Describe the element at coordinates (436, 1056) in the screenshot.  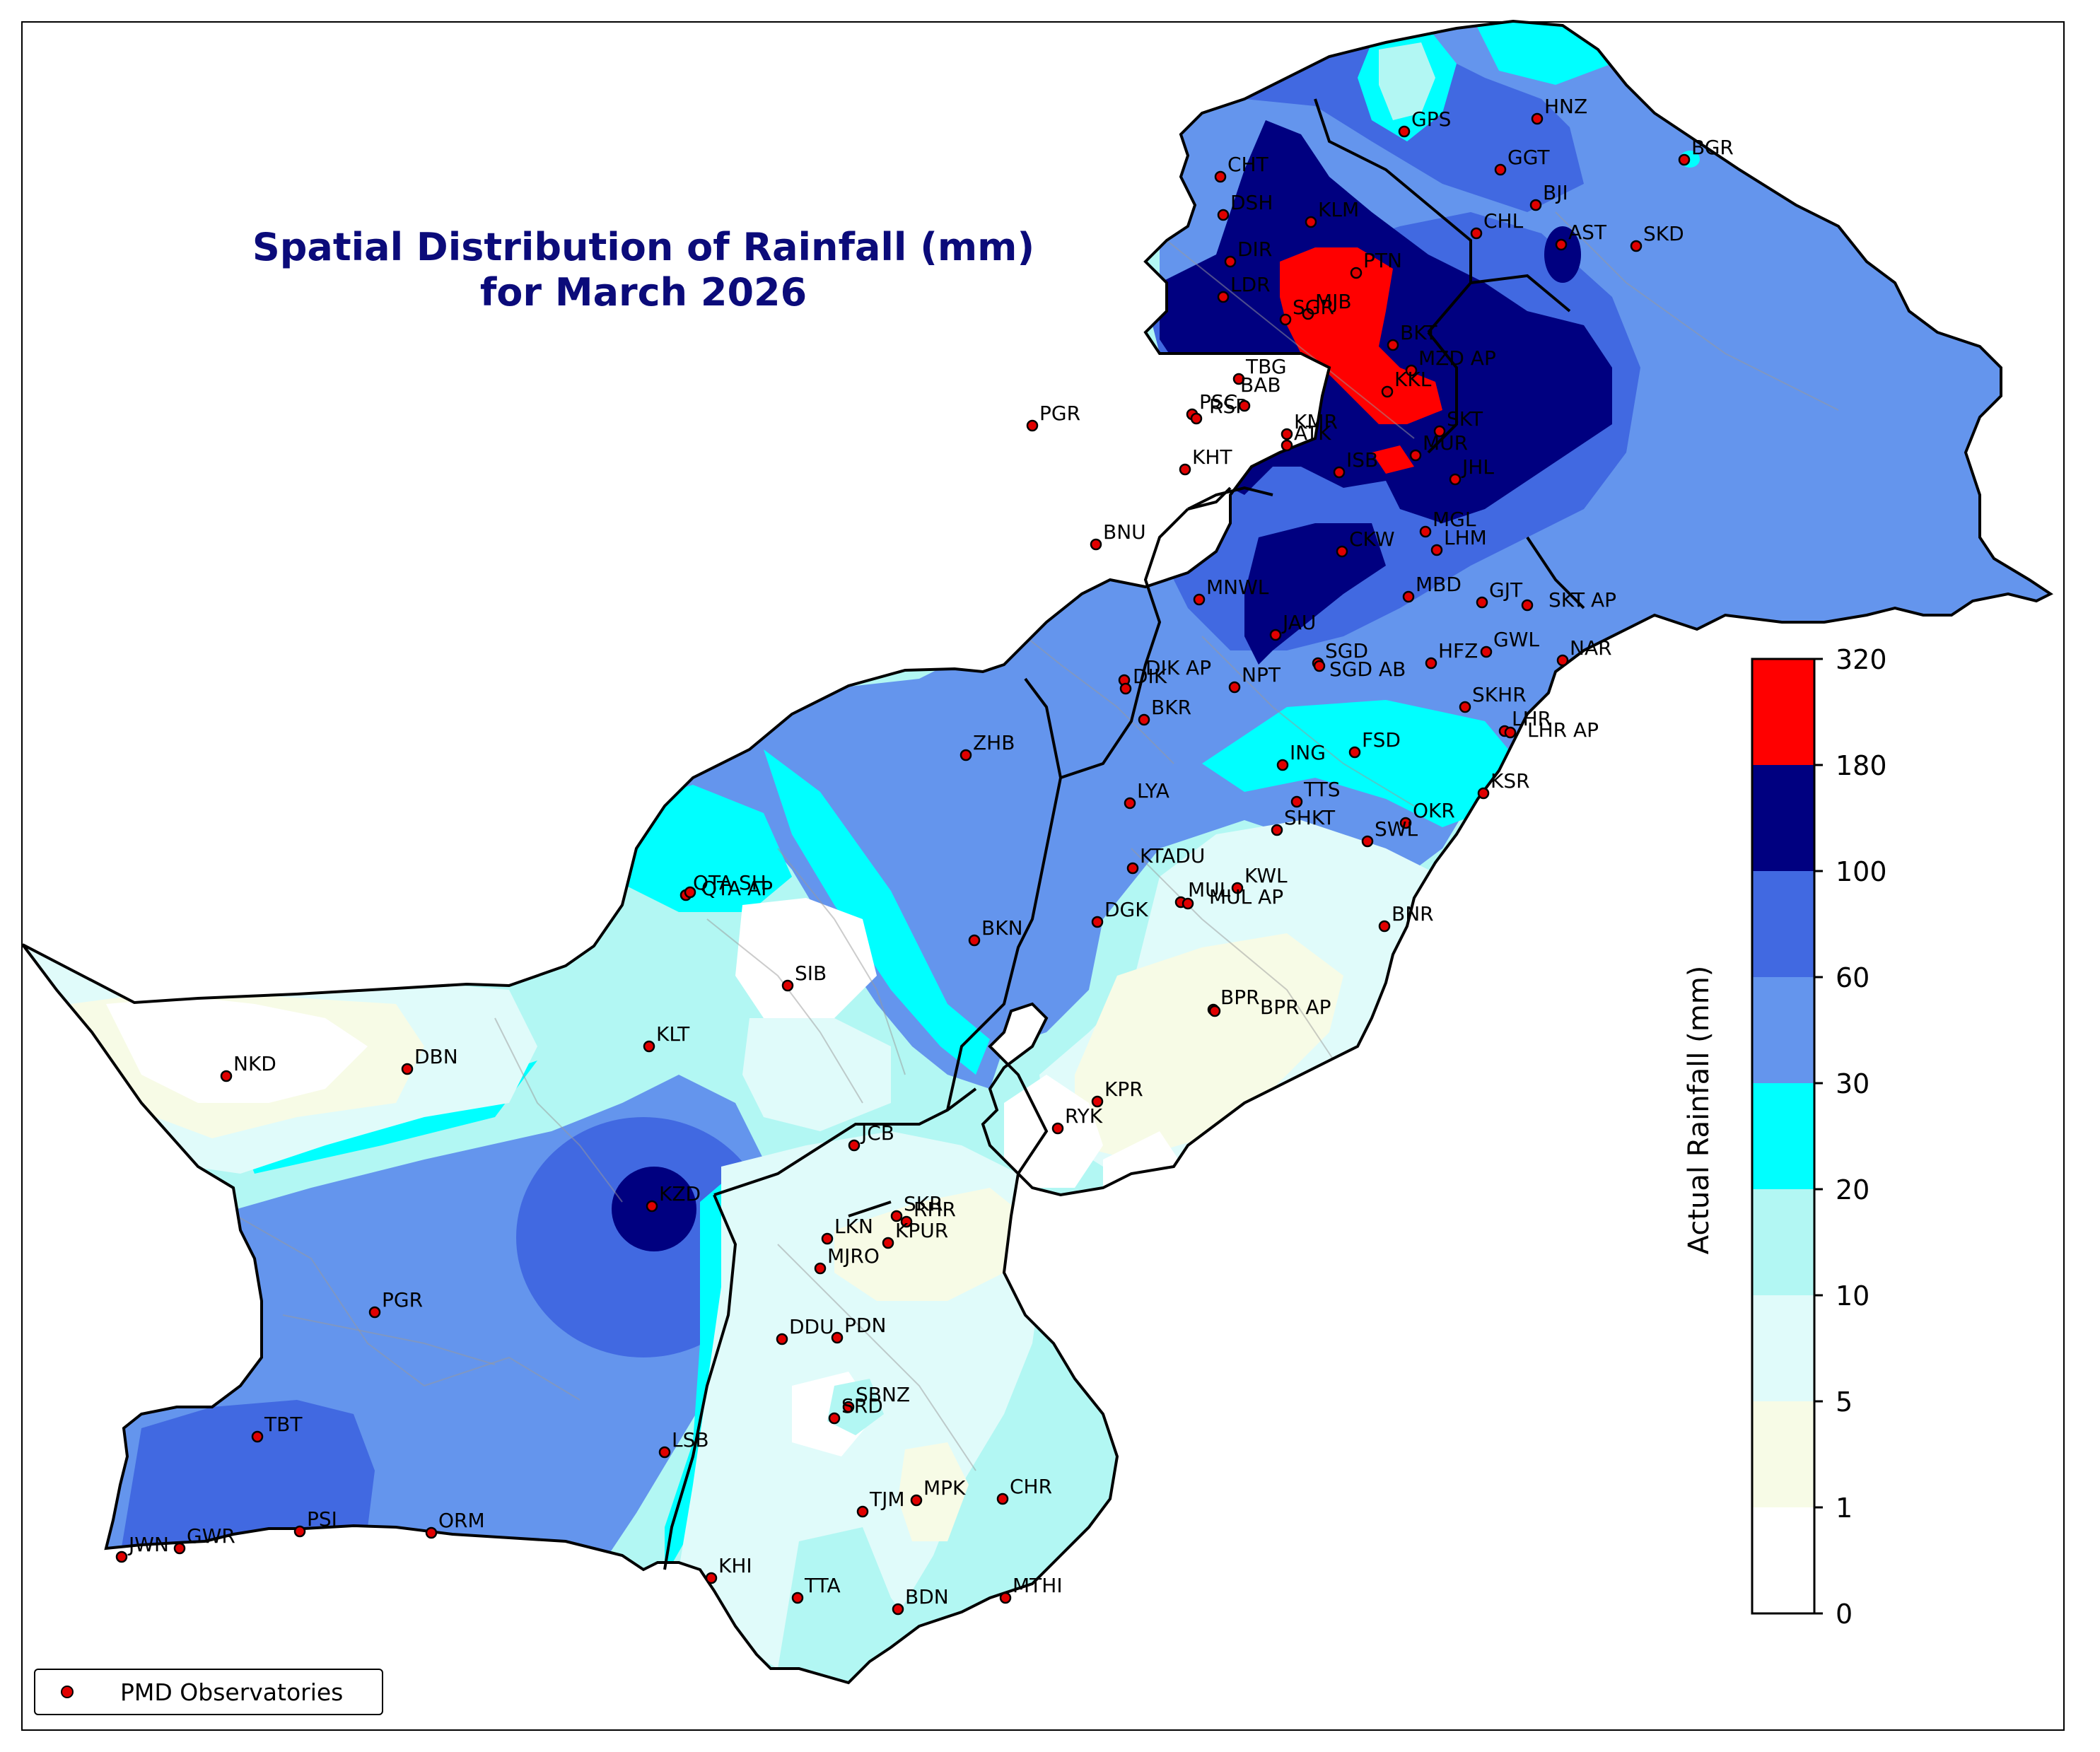
I see `station-label: DBN` at that location.